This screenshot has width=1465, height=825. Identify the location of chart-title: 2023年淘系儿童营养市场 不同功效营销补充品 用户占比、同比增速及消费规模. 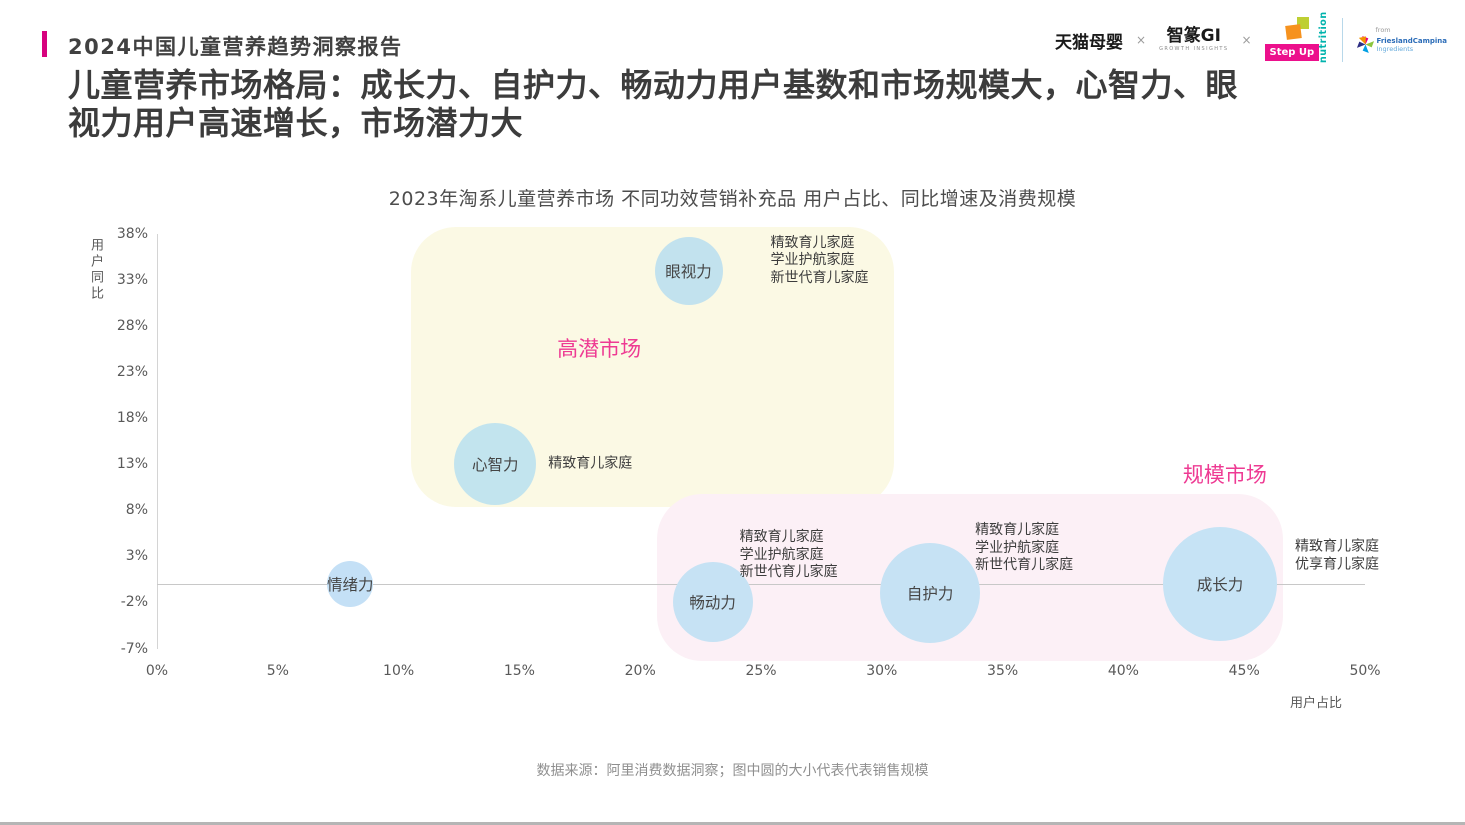
(732, 199).